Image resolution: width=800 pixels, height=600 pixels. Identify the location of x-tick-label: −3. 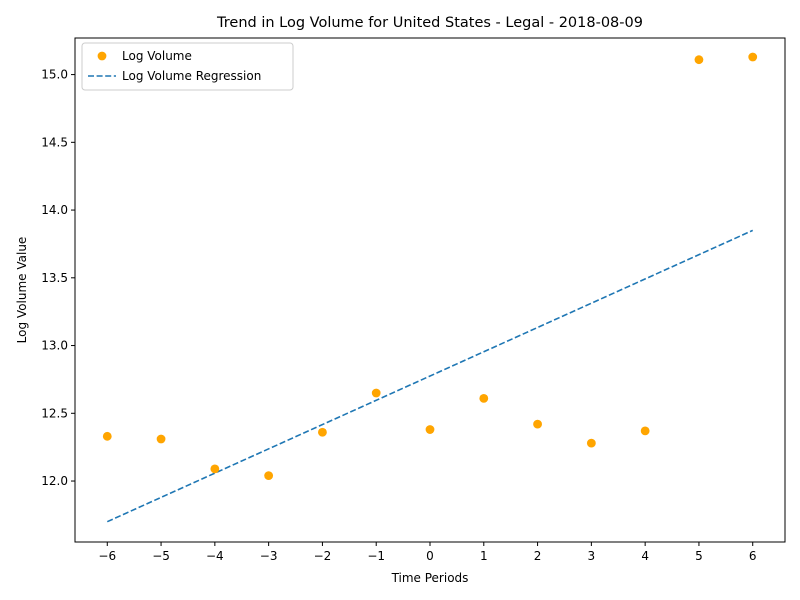
(269, 556).